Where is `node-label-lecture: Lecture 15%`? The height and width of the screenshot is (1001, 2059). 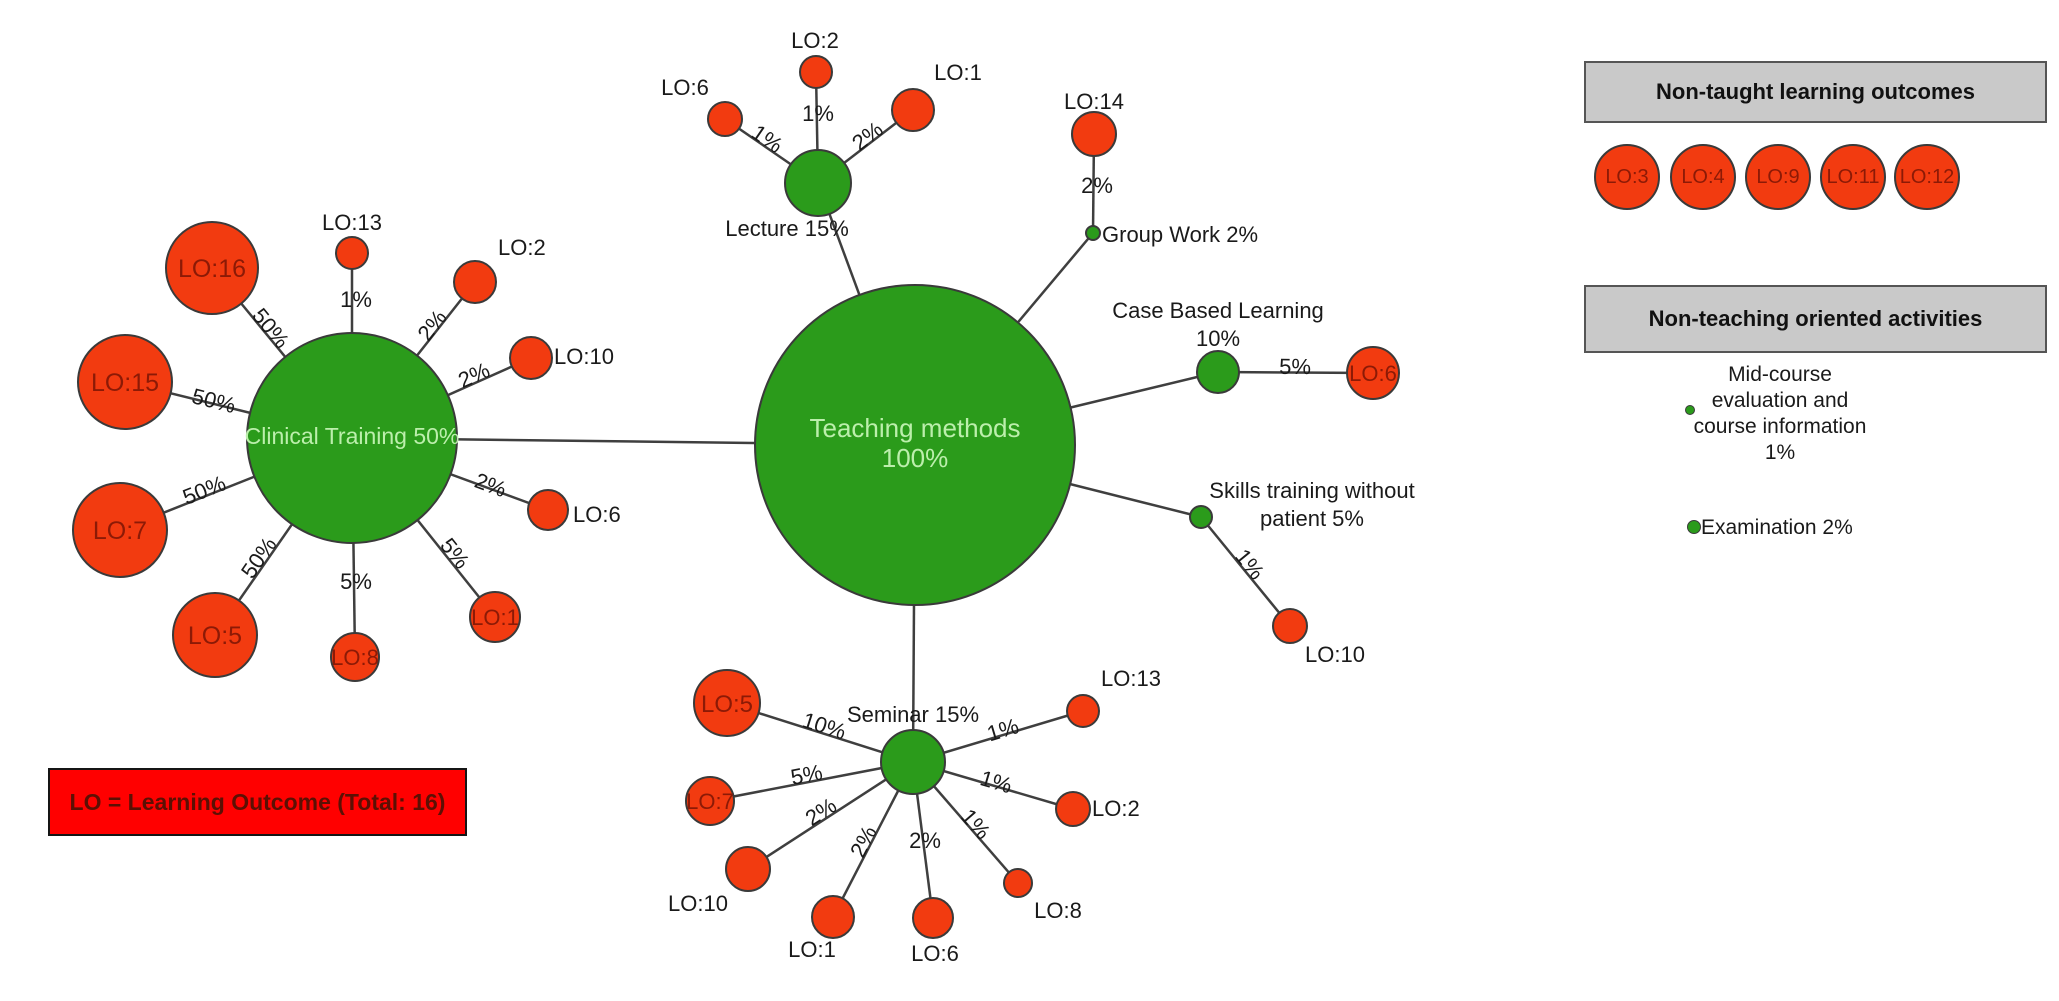 node-label-lecture: Lecture 15% is located at coordinates (787, 228).